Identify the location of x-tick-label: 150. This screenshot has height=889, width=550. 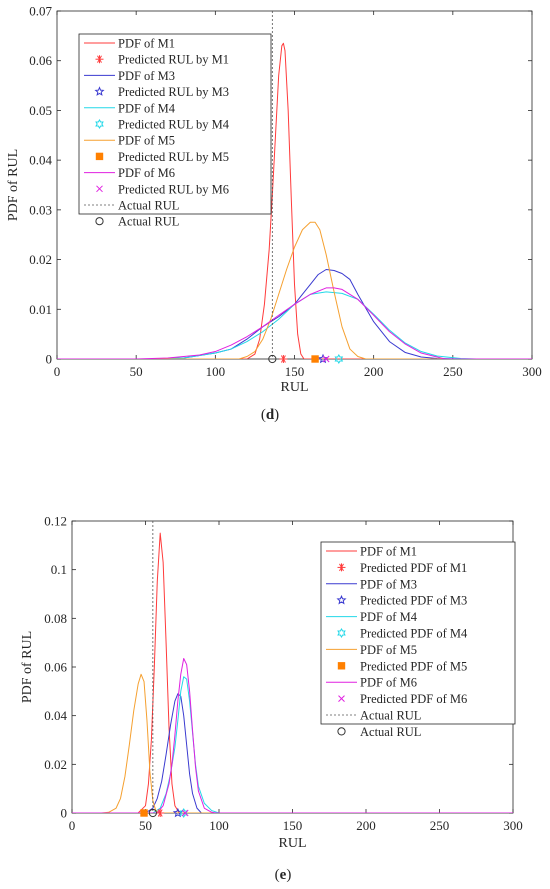
(293, 825).